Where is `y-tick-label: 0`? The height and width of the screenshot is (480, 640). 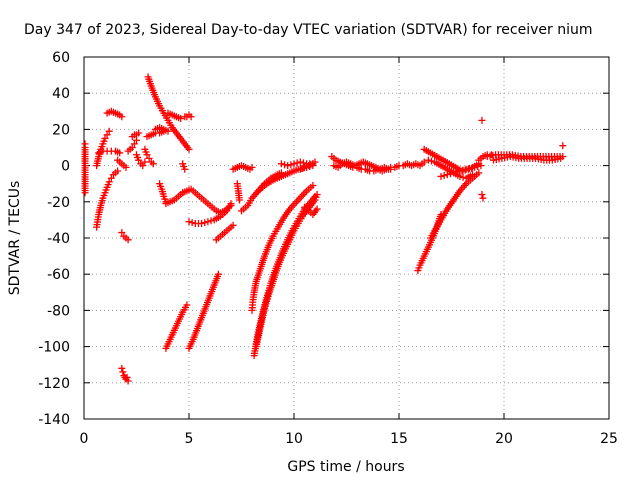
y-tick-label: 0 is located at coordinates (65, 167).